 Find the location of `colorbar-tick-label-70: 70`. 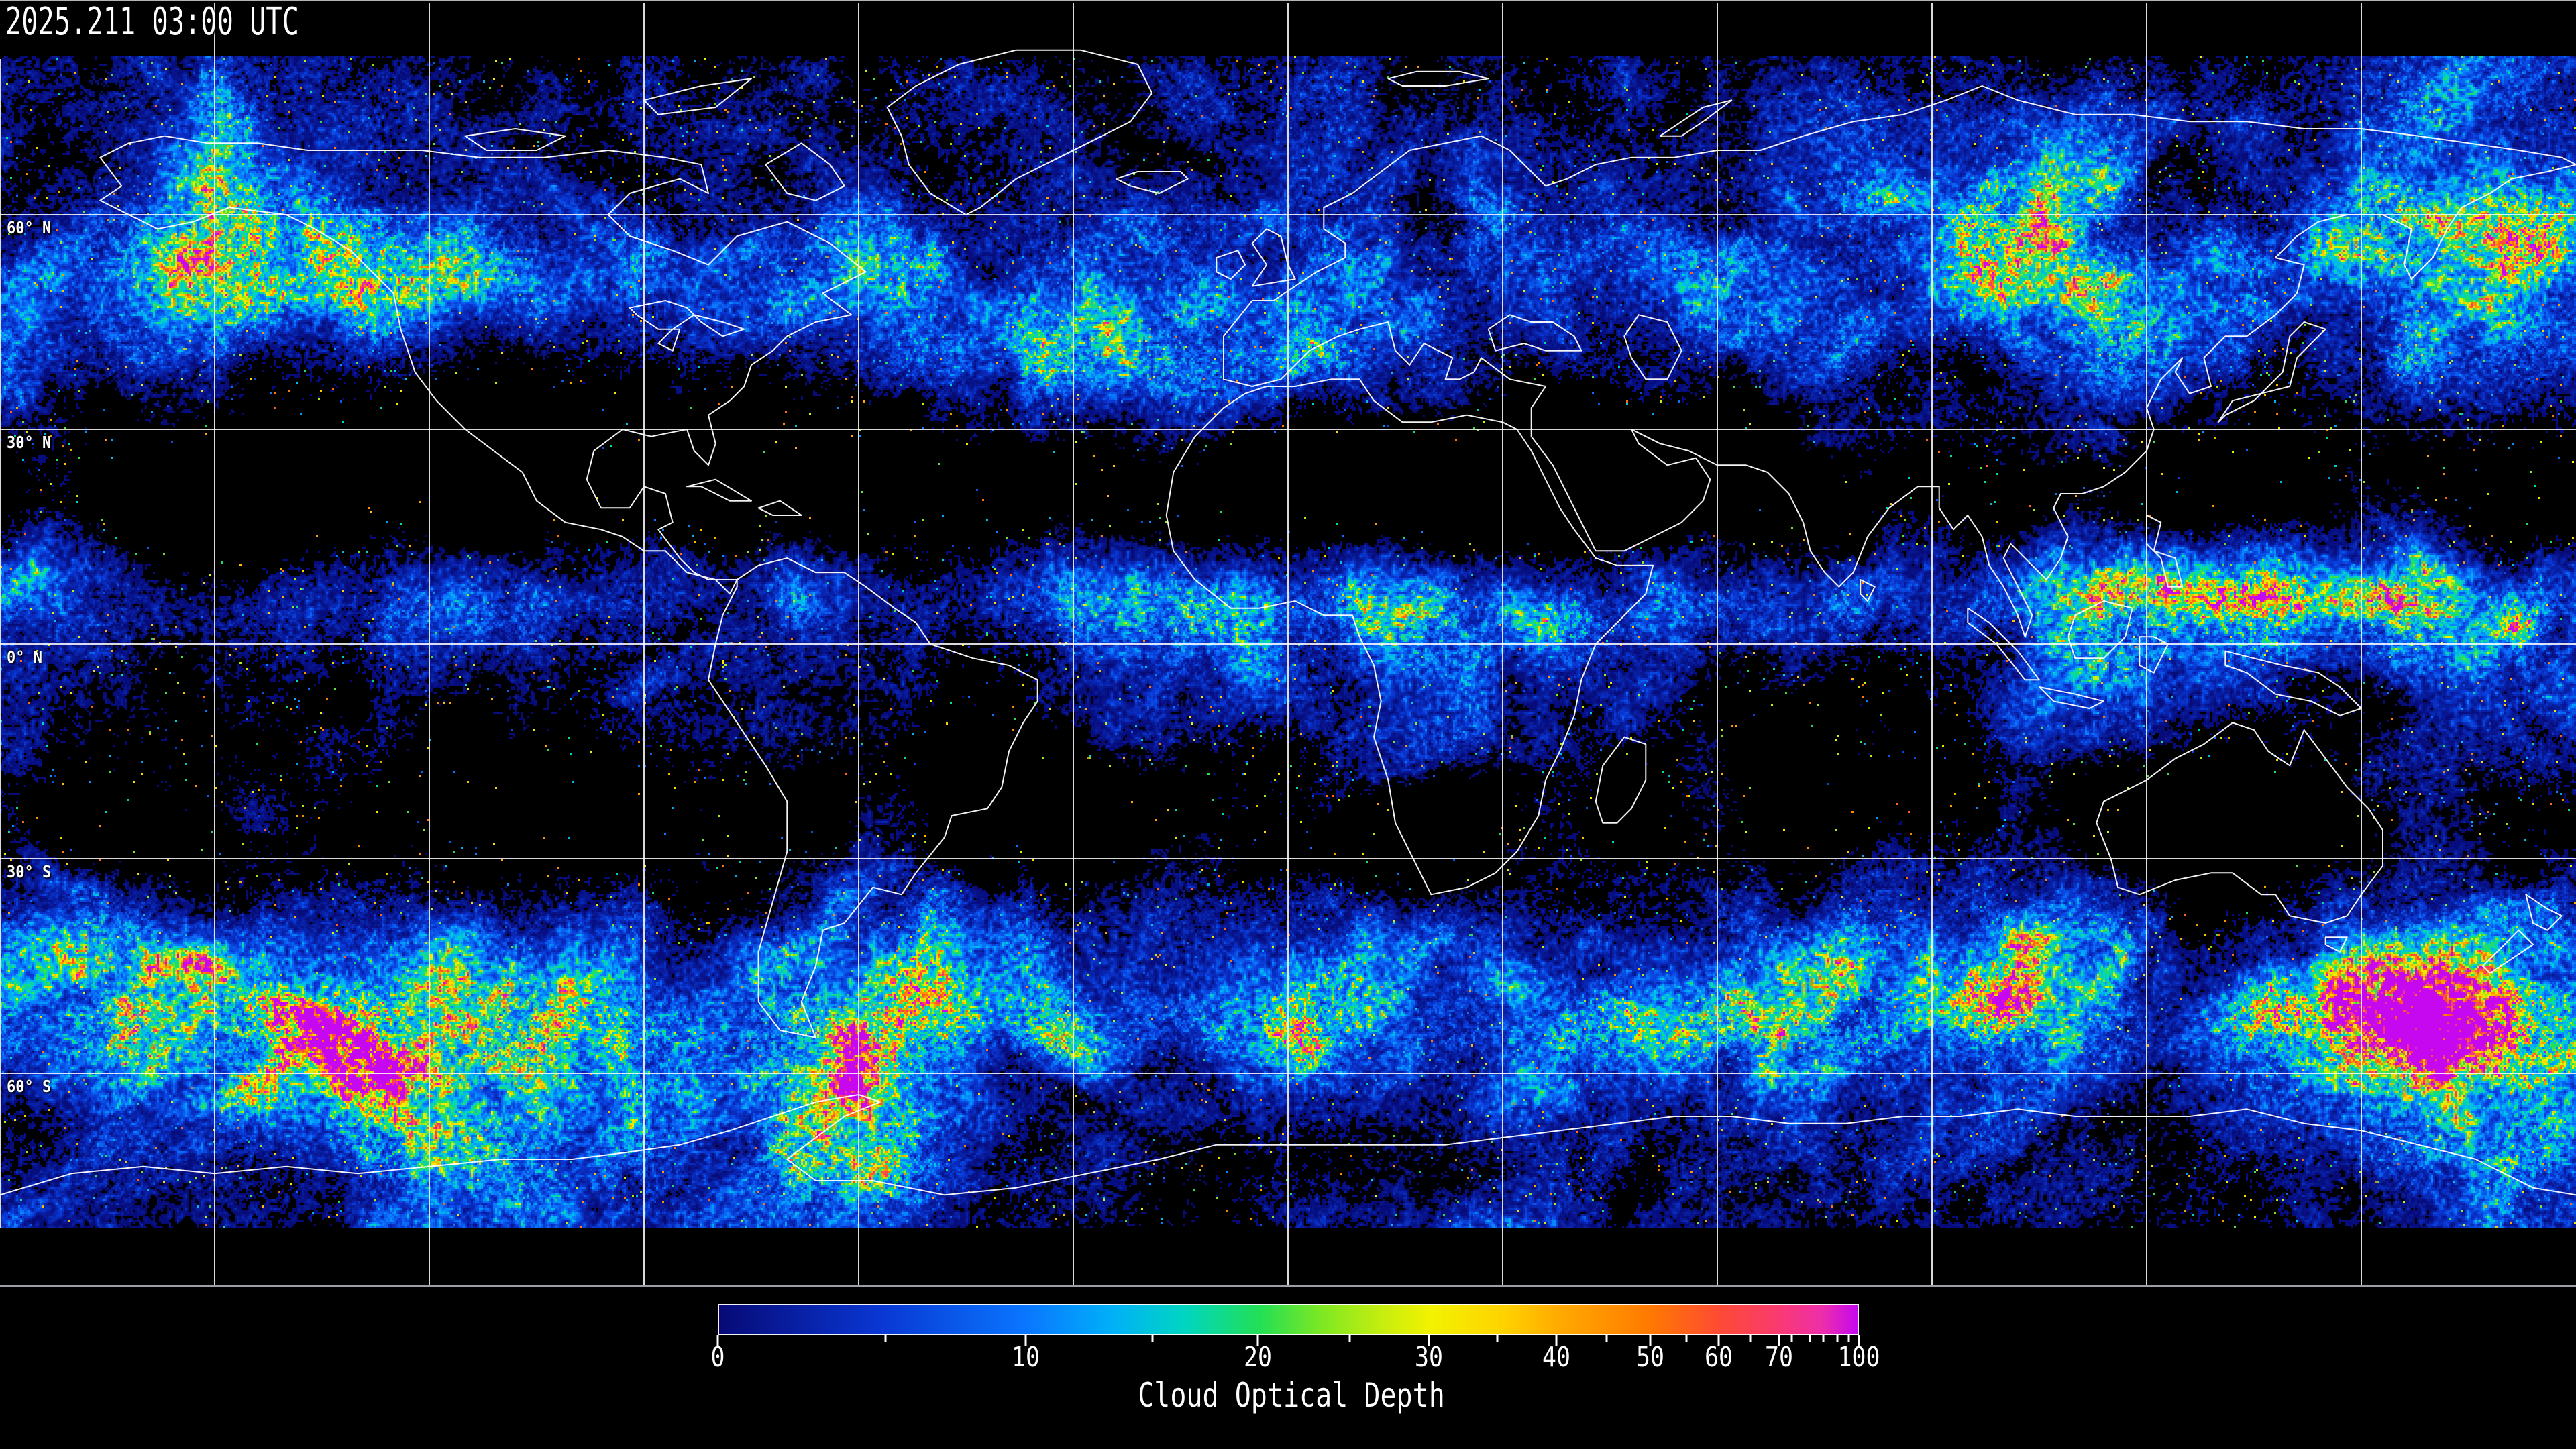

colorbar-tick-label-70: 70 is located at coordinates (1778, 1357).